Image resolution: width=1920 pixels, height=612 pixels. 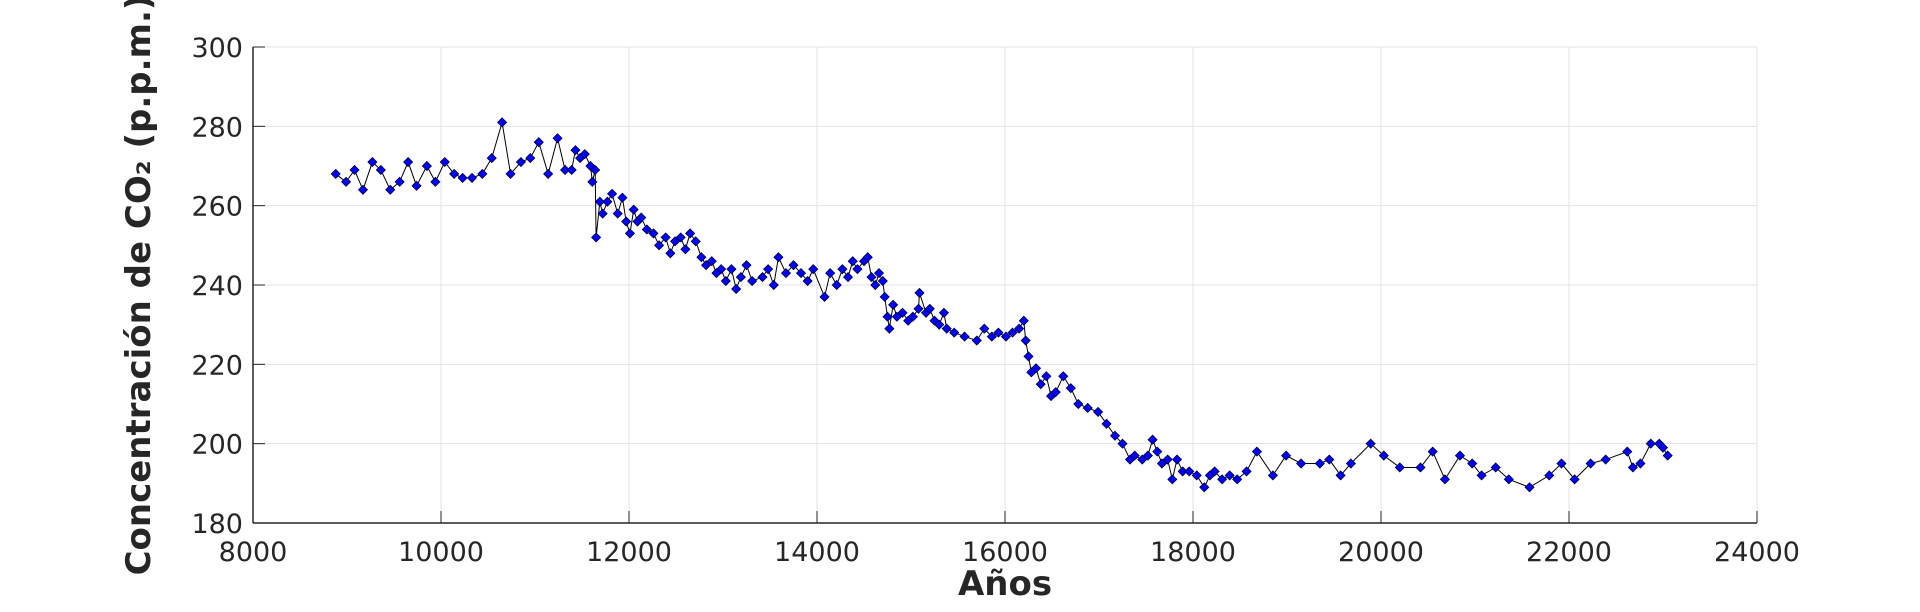 What do you see at coordinates (1381, 552) in the screenshot?
I see `x-tick-label: 20000` at bounding box center [1381, 552].